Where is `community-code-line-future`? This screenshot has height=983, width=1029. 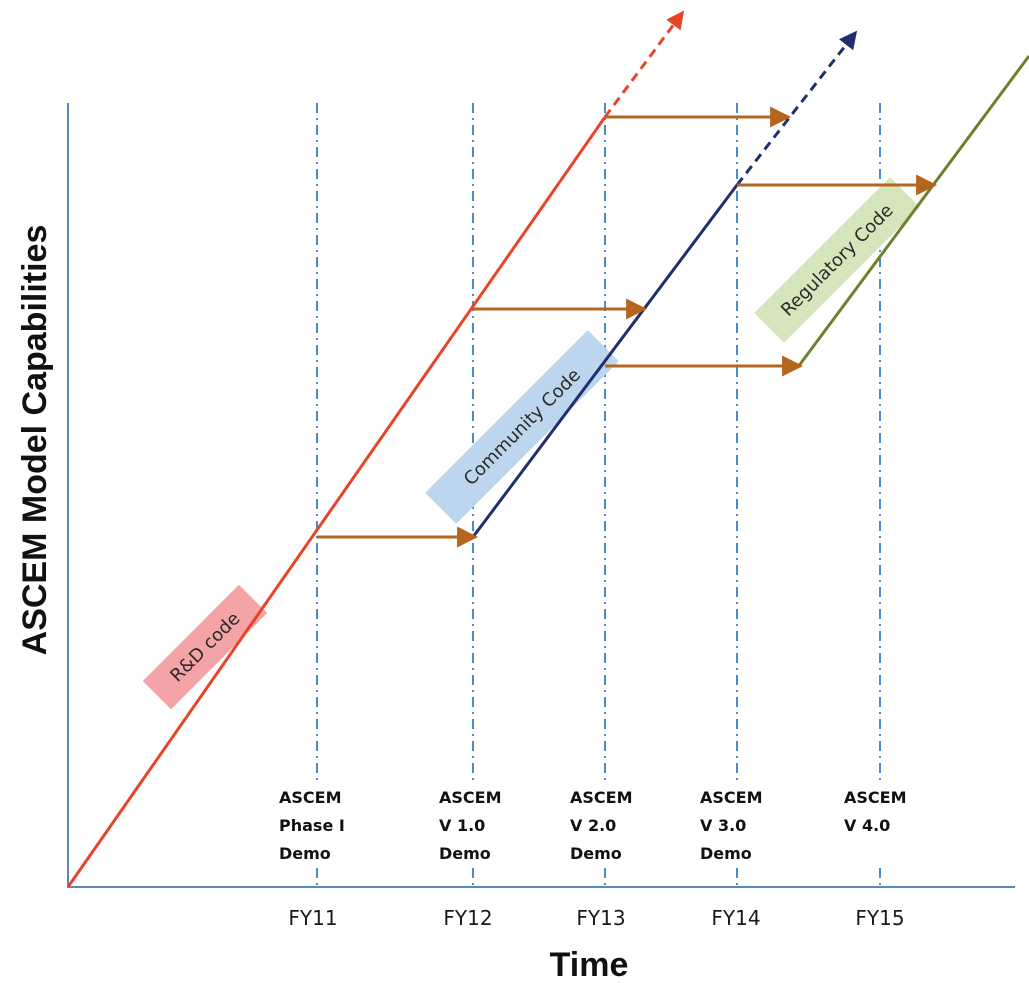 community-code-line-future is located at coordinates (796, 108).